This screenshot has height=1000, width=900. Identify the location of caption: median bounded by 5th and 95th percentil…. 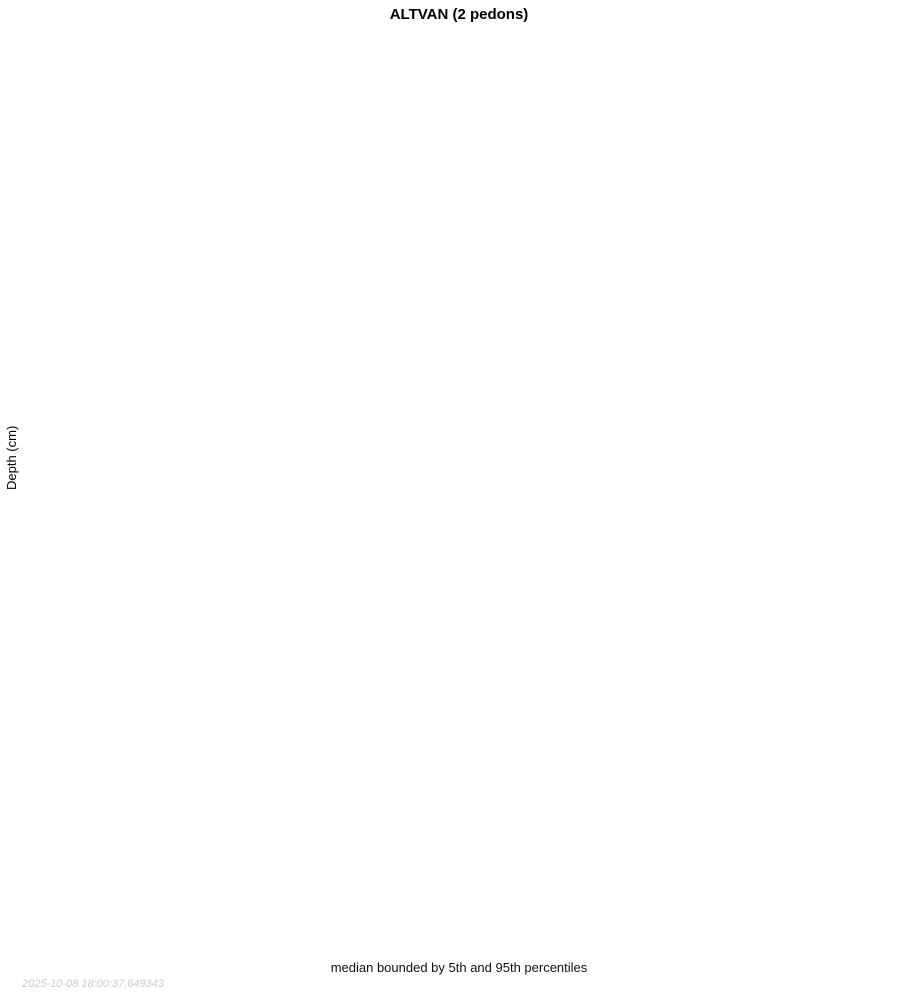
(459, 967).